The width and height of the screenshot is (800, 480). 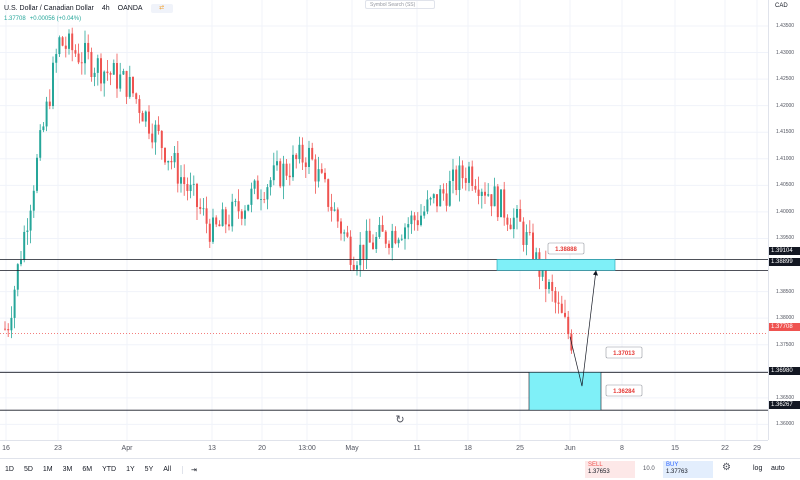 What do you see at coordinates (784, 220) in the screenshot?
I see `price-scale` at bounding box center [784, 220].